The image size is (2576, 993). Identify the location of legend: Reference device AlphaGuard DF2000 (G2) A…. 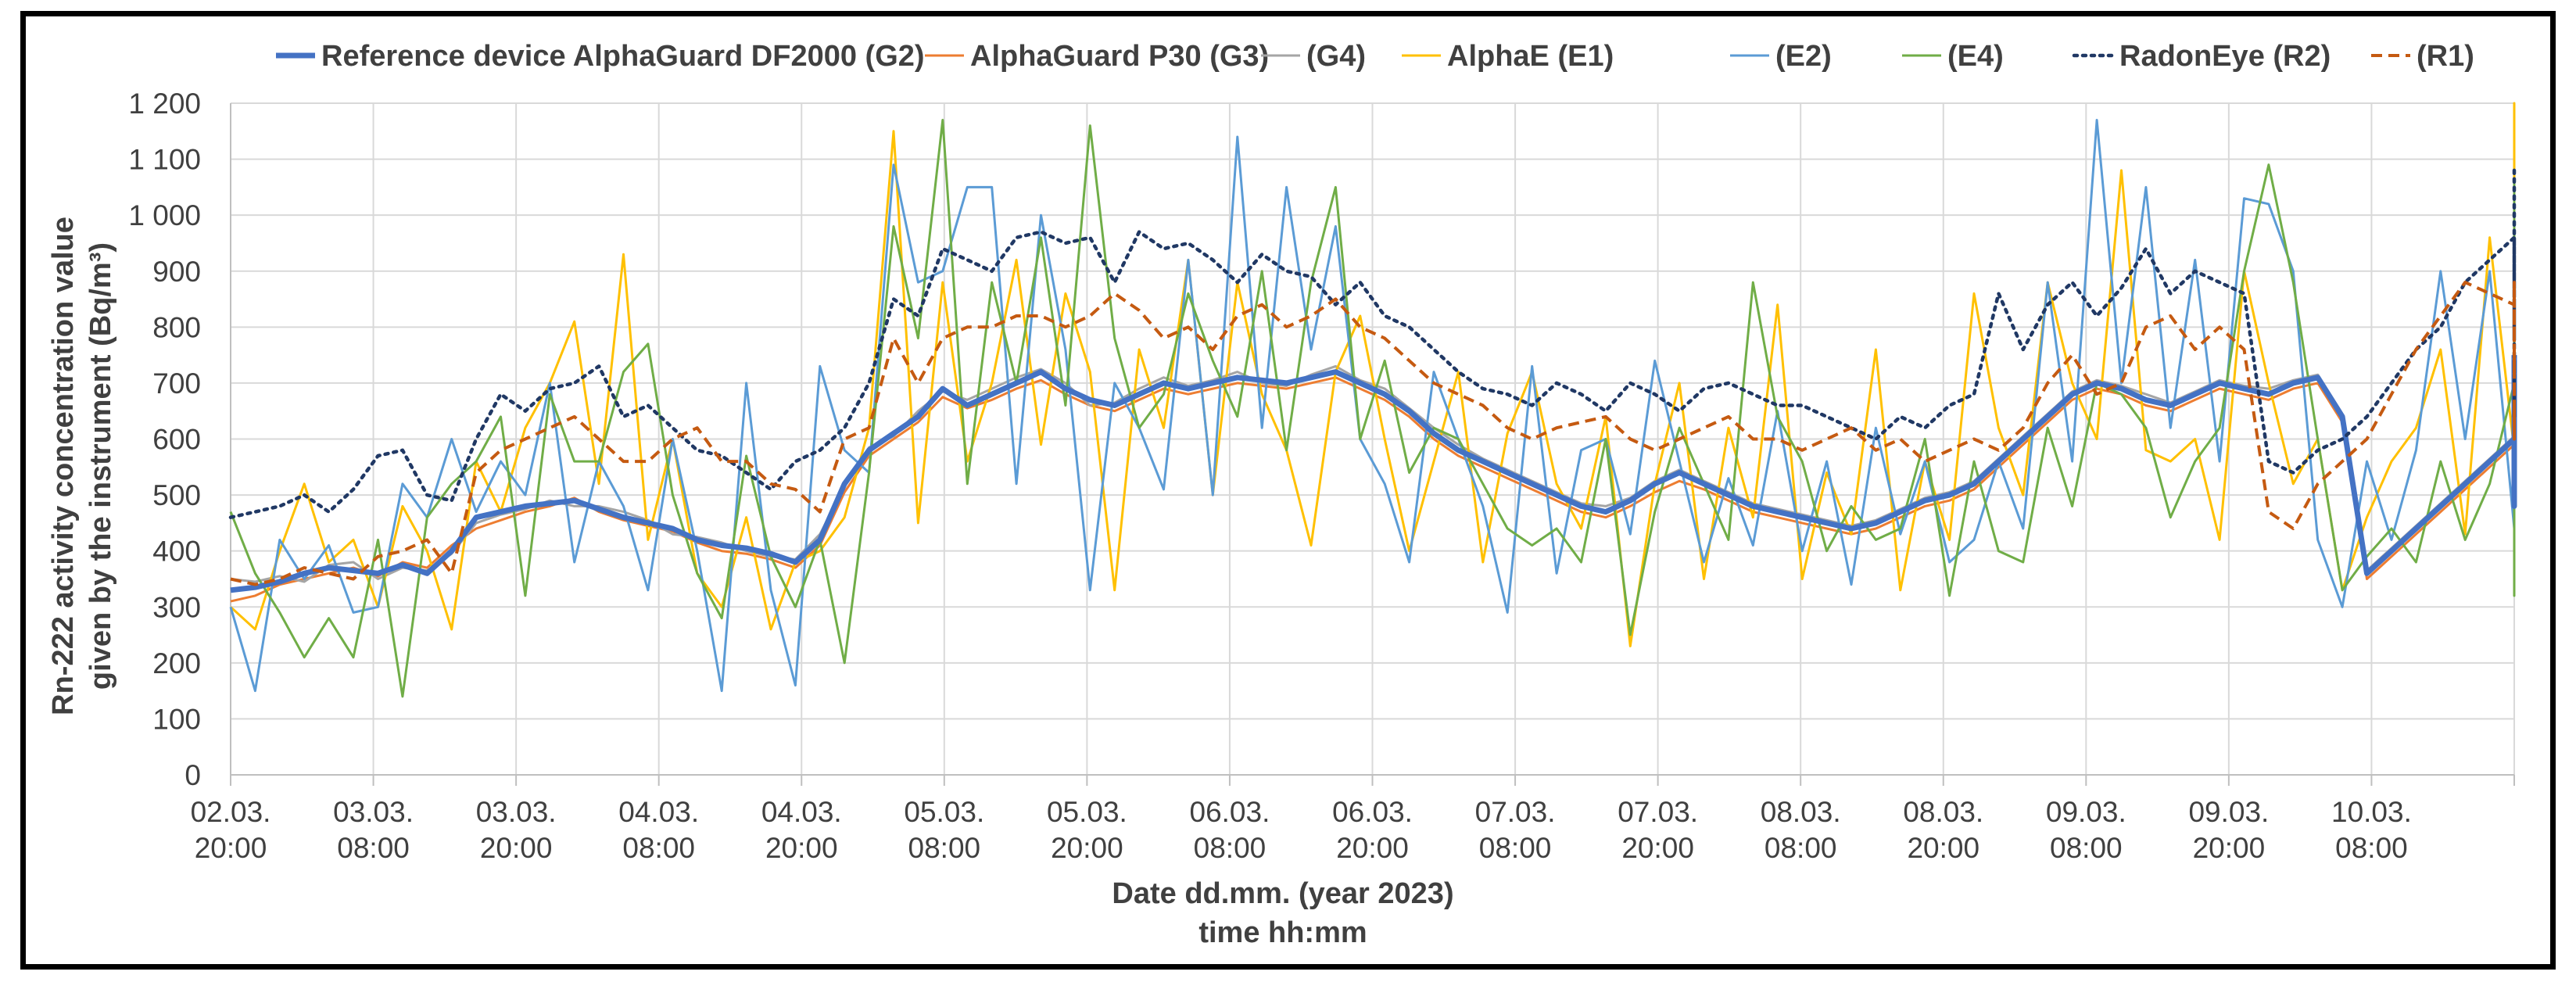
(1375, 56).